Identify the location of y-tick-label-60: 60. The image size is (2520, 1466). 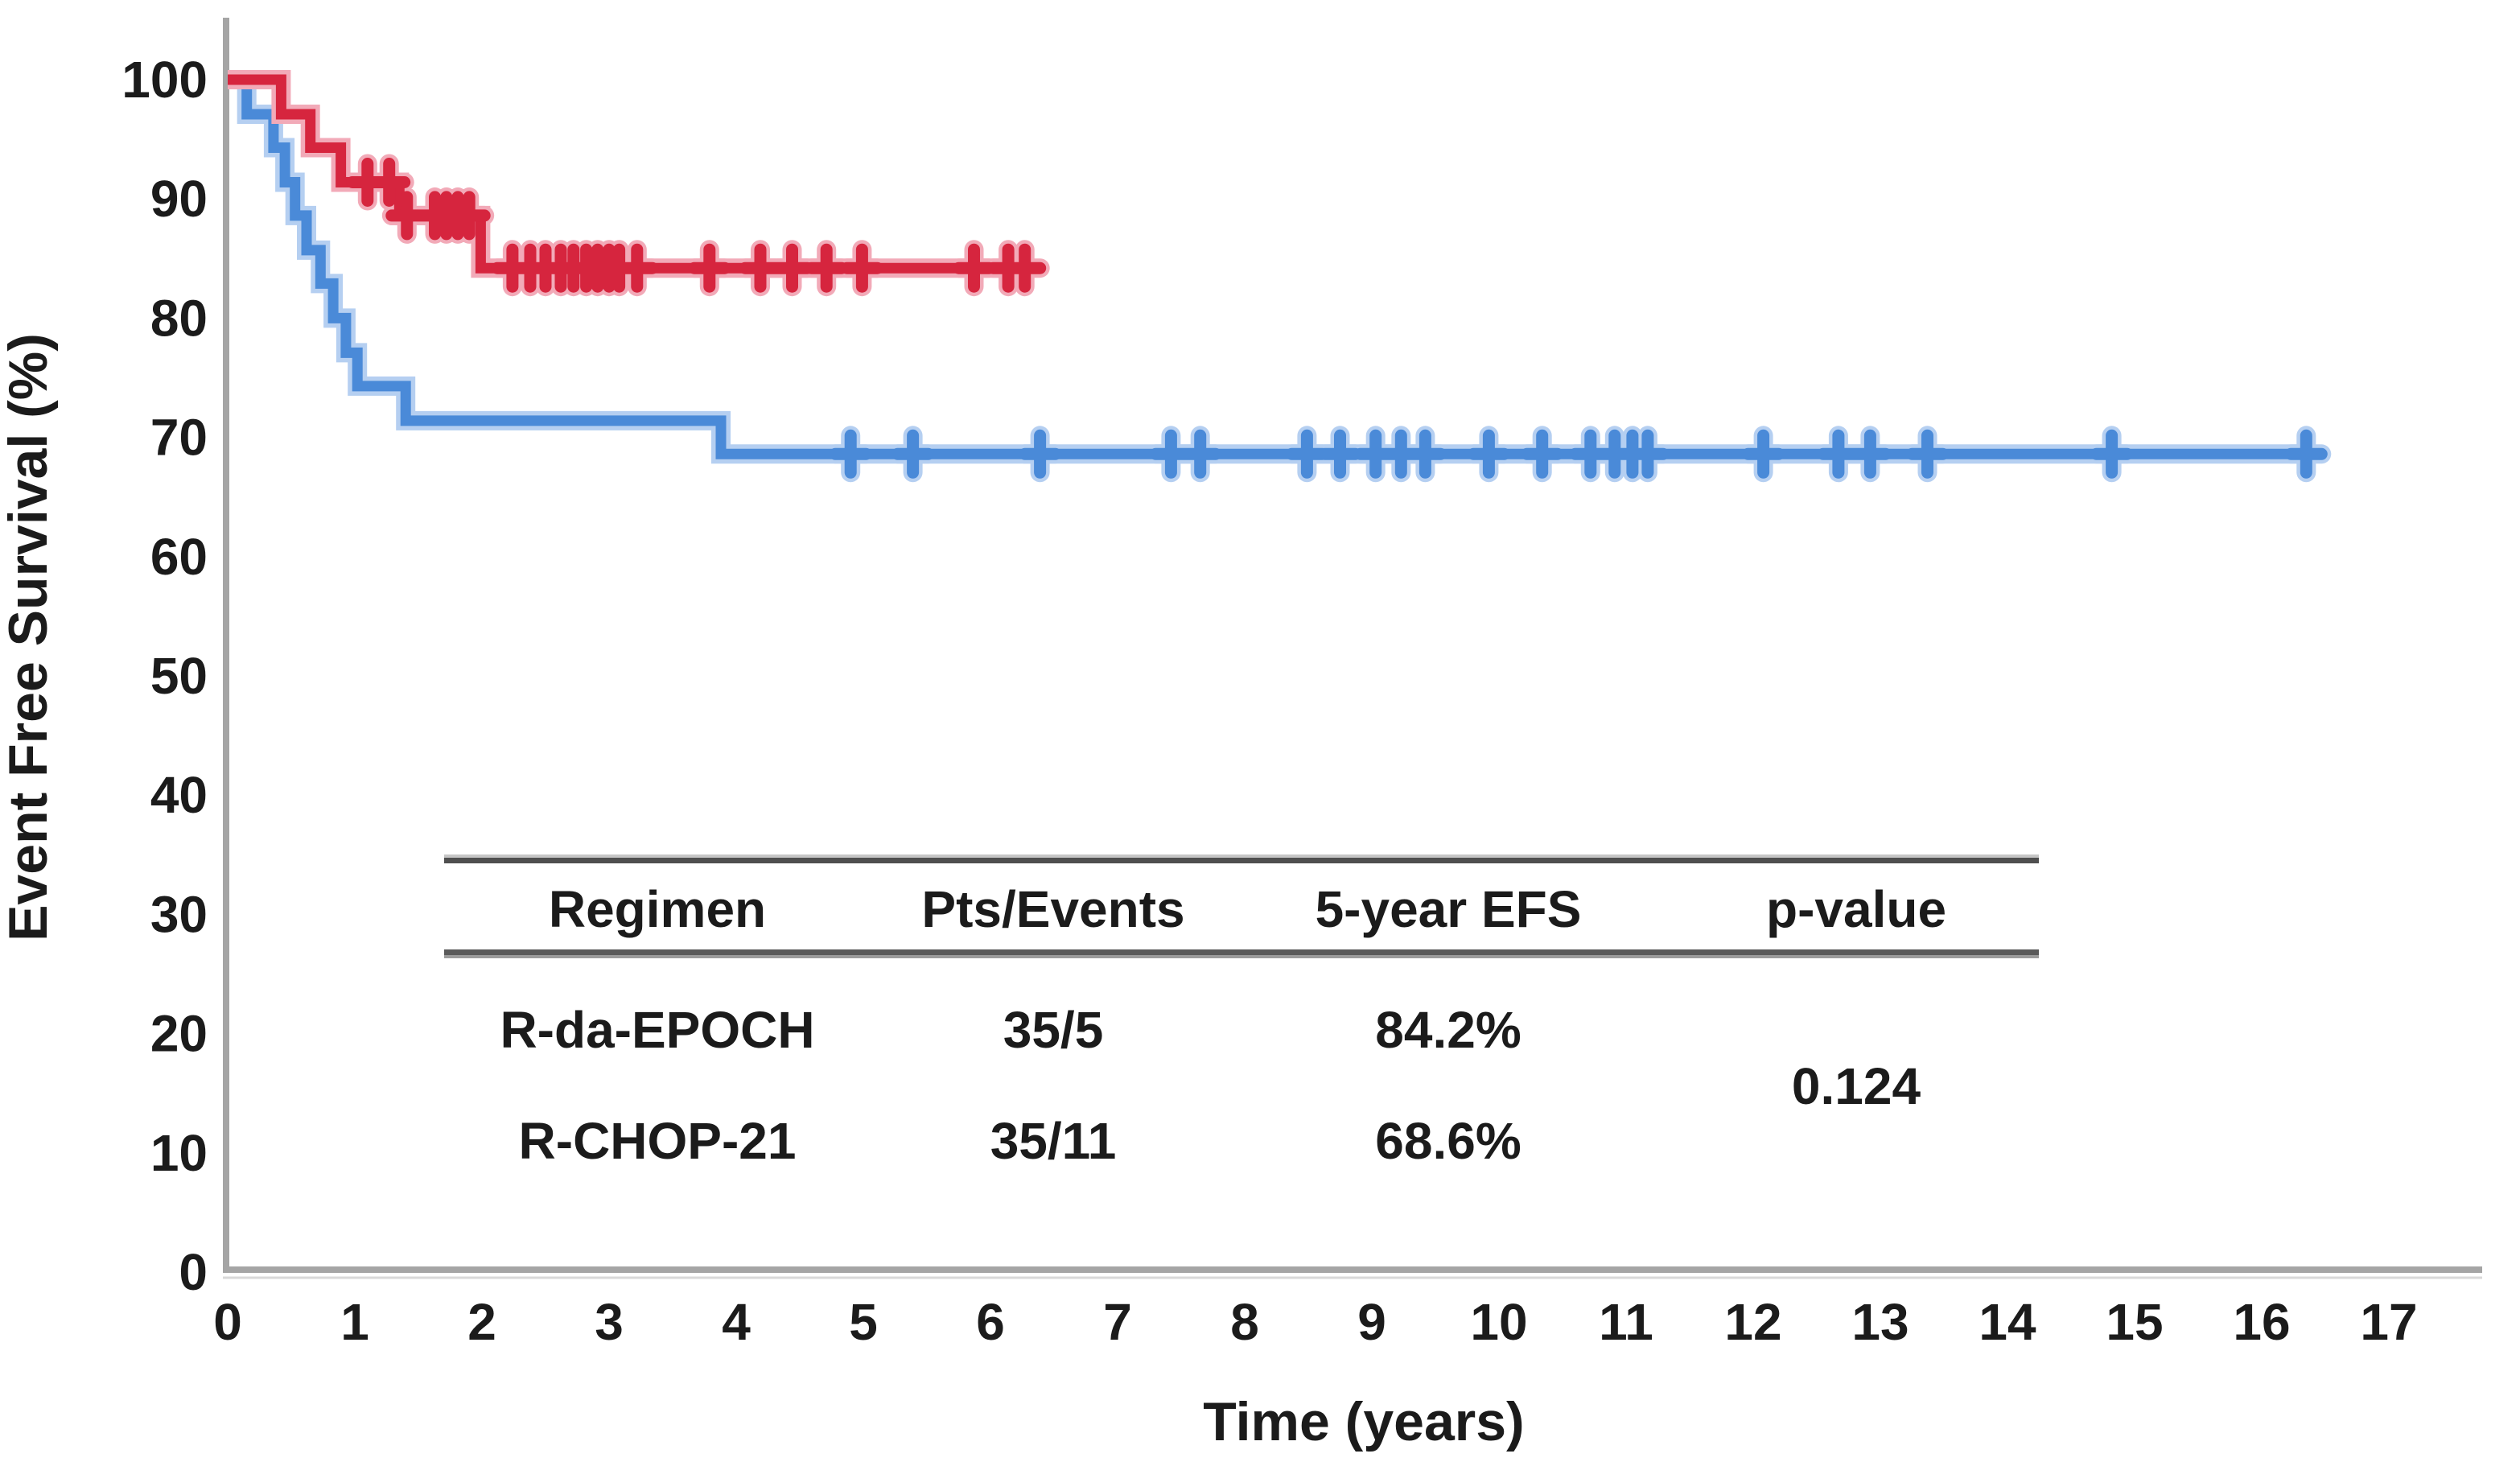
(179, 557).